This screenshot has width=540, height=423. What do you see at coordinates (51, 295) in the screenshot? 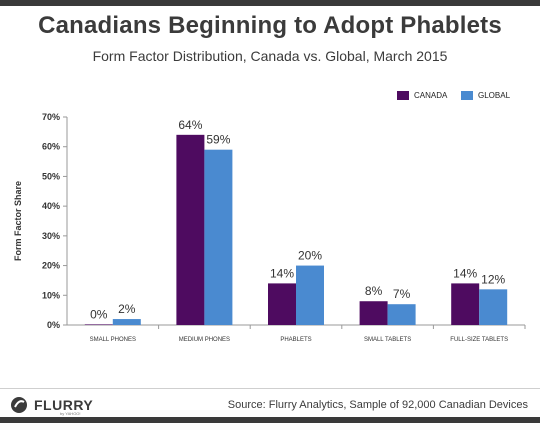
I see `y-tick-label: 10%` at bounding box center [51, 295].